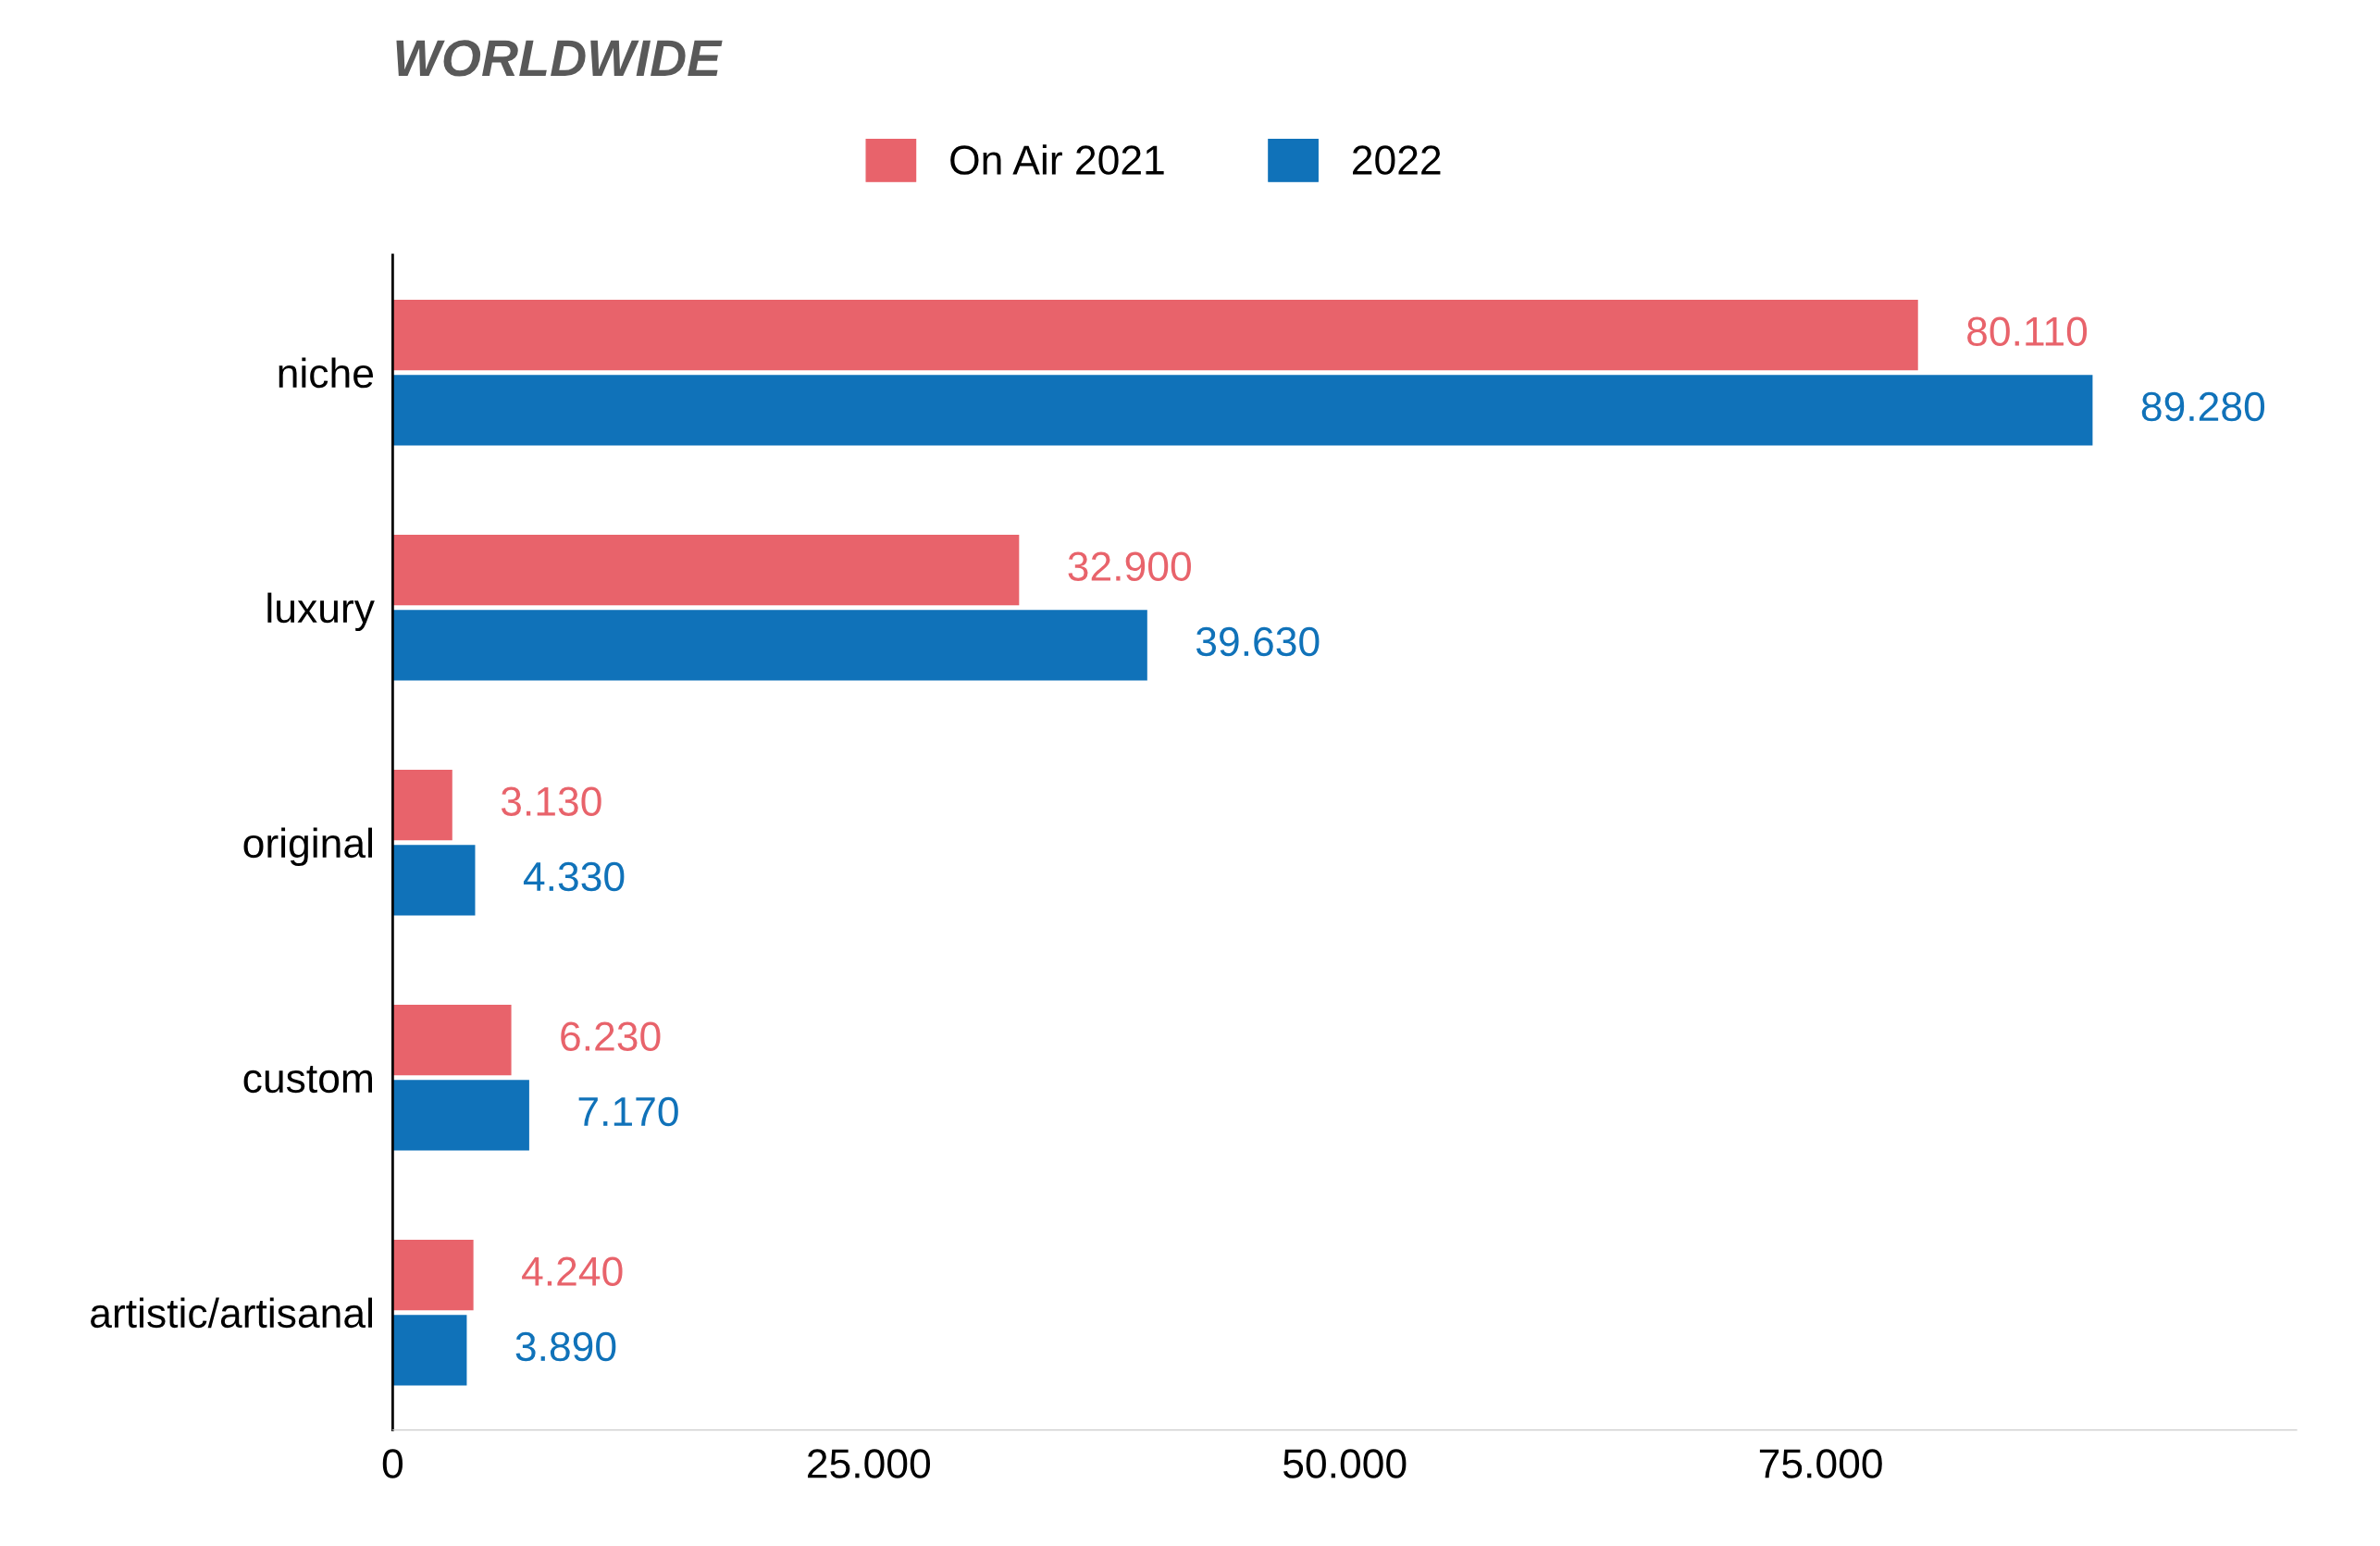  Describe the element at coordinates (2203, 406) in the screenshot. I see `data-label: 89.280` at that location.